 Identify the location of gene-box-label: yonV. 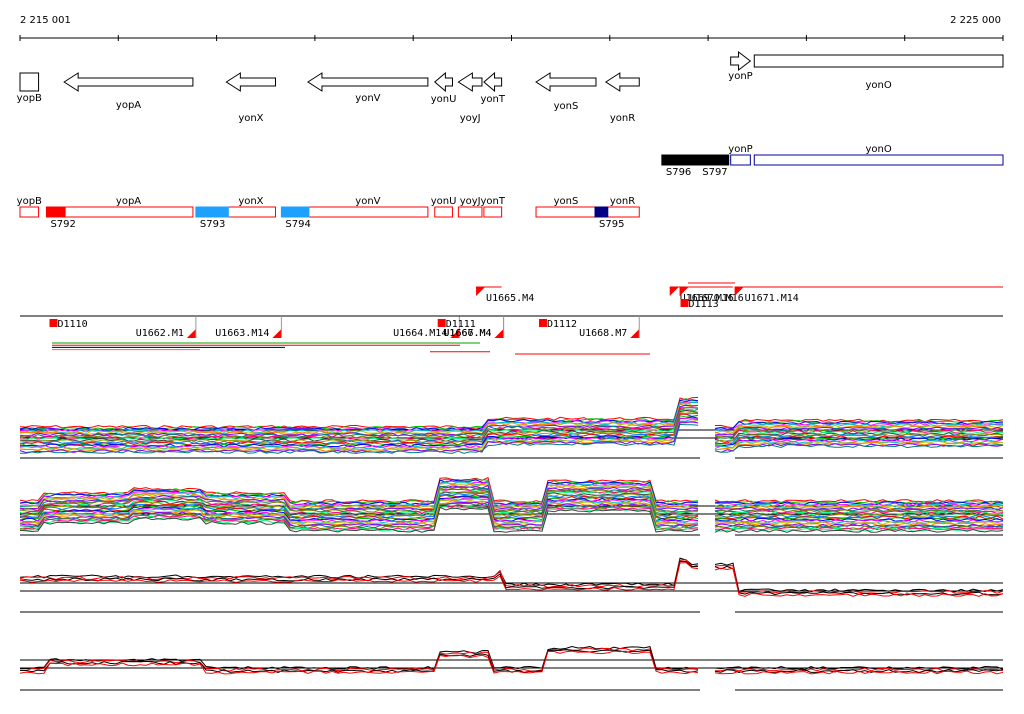
(367, 201).